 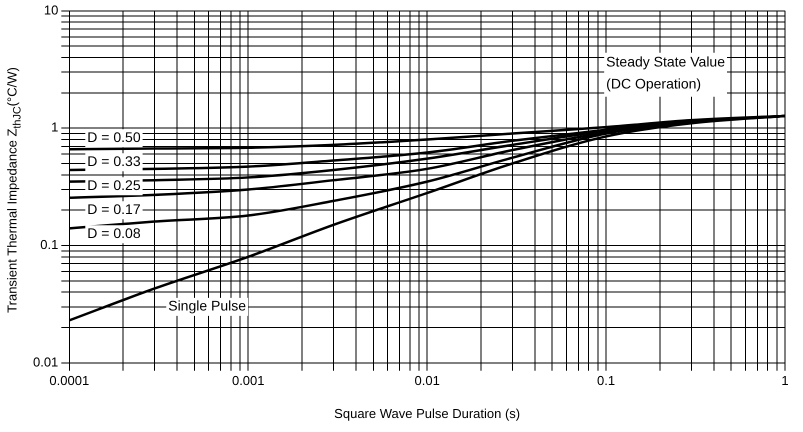 What do you see at coordinates (69, 380) in the screenshot?
I see `x-tick-label: 0.0001` at bounding box center [69, 380].